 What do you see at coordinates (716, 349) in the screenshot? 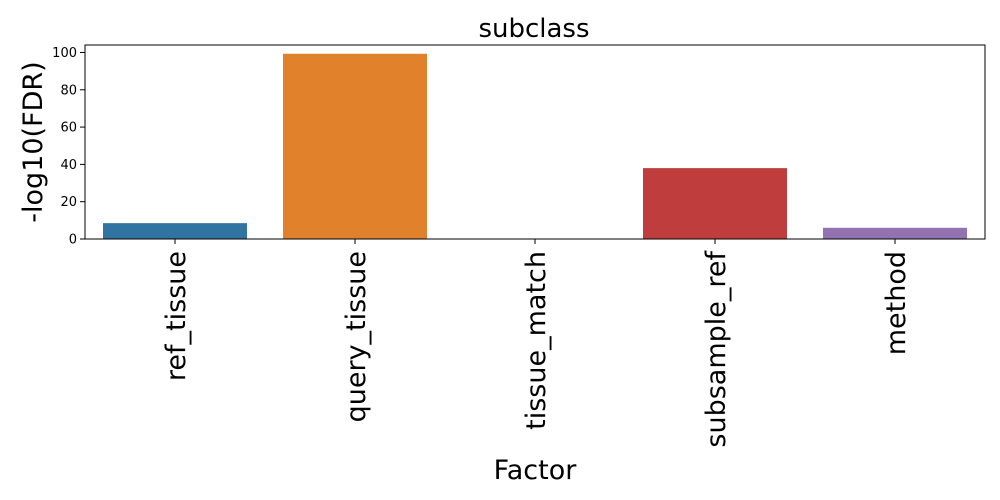
I see `x-tick-label: subsample_ref` at bounding box center [716, 349].